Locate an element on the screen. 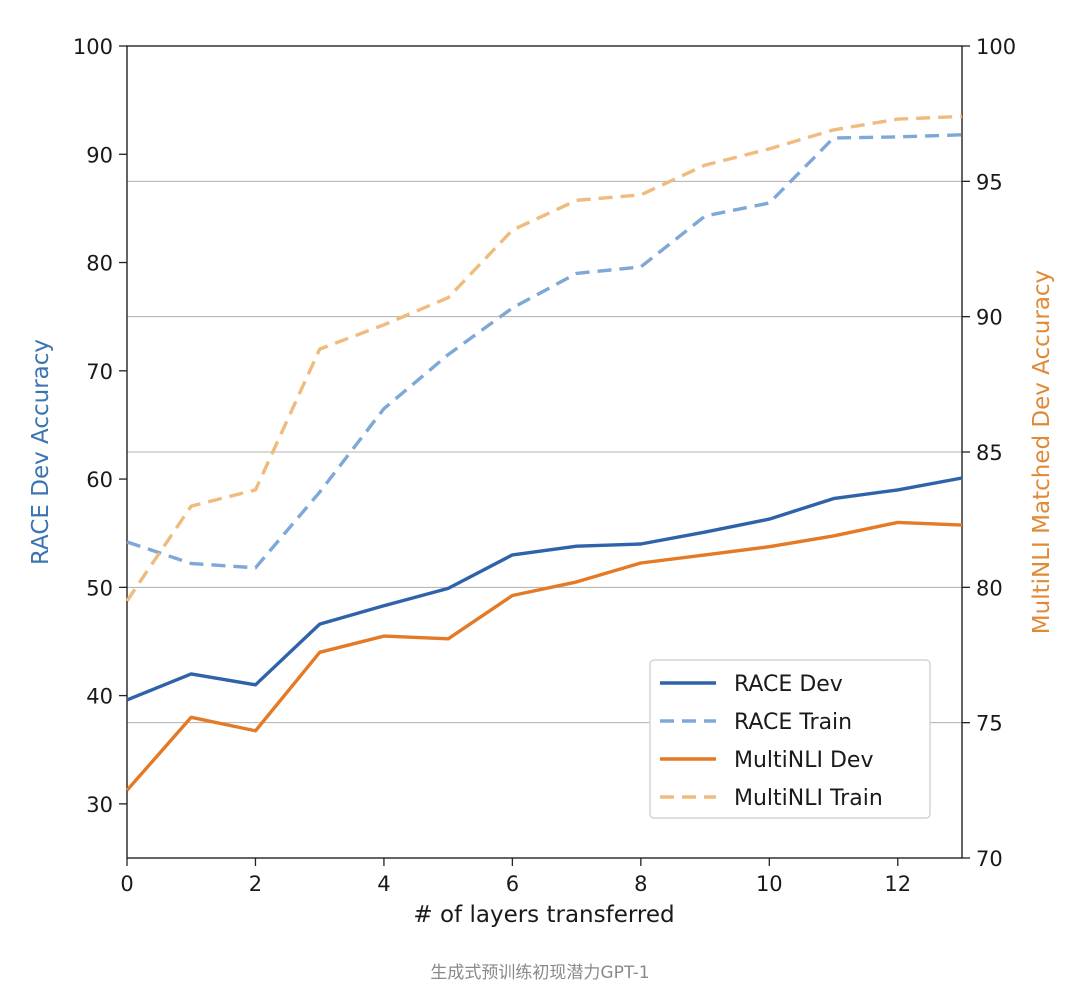  legend-label-multinli-train: MultiNLI Train is located at coordinates (808, 798).